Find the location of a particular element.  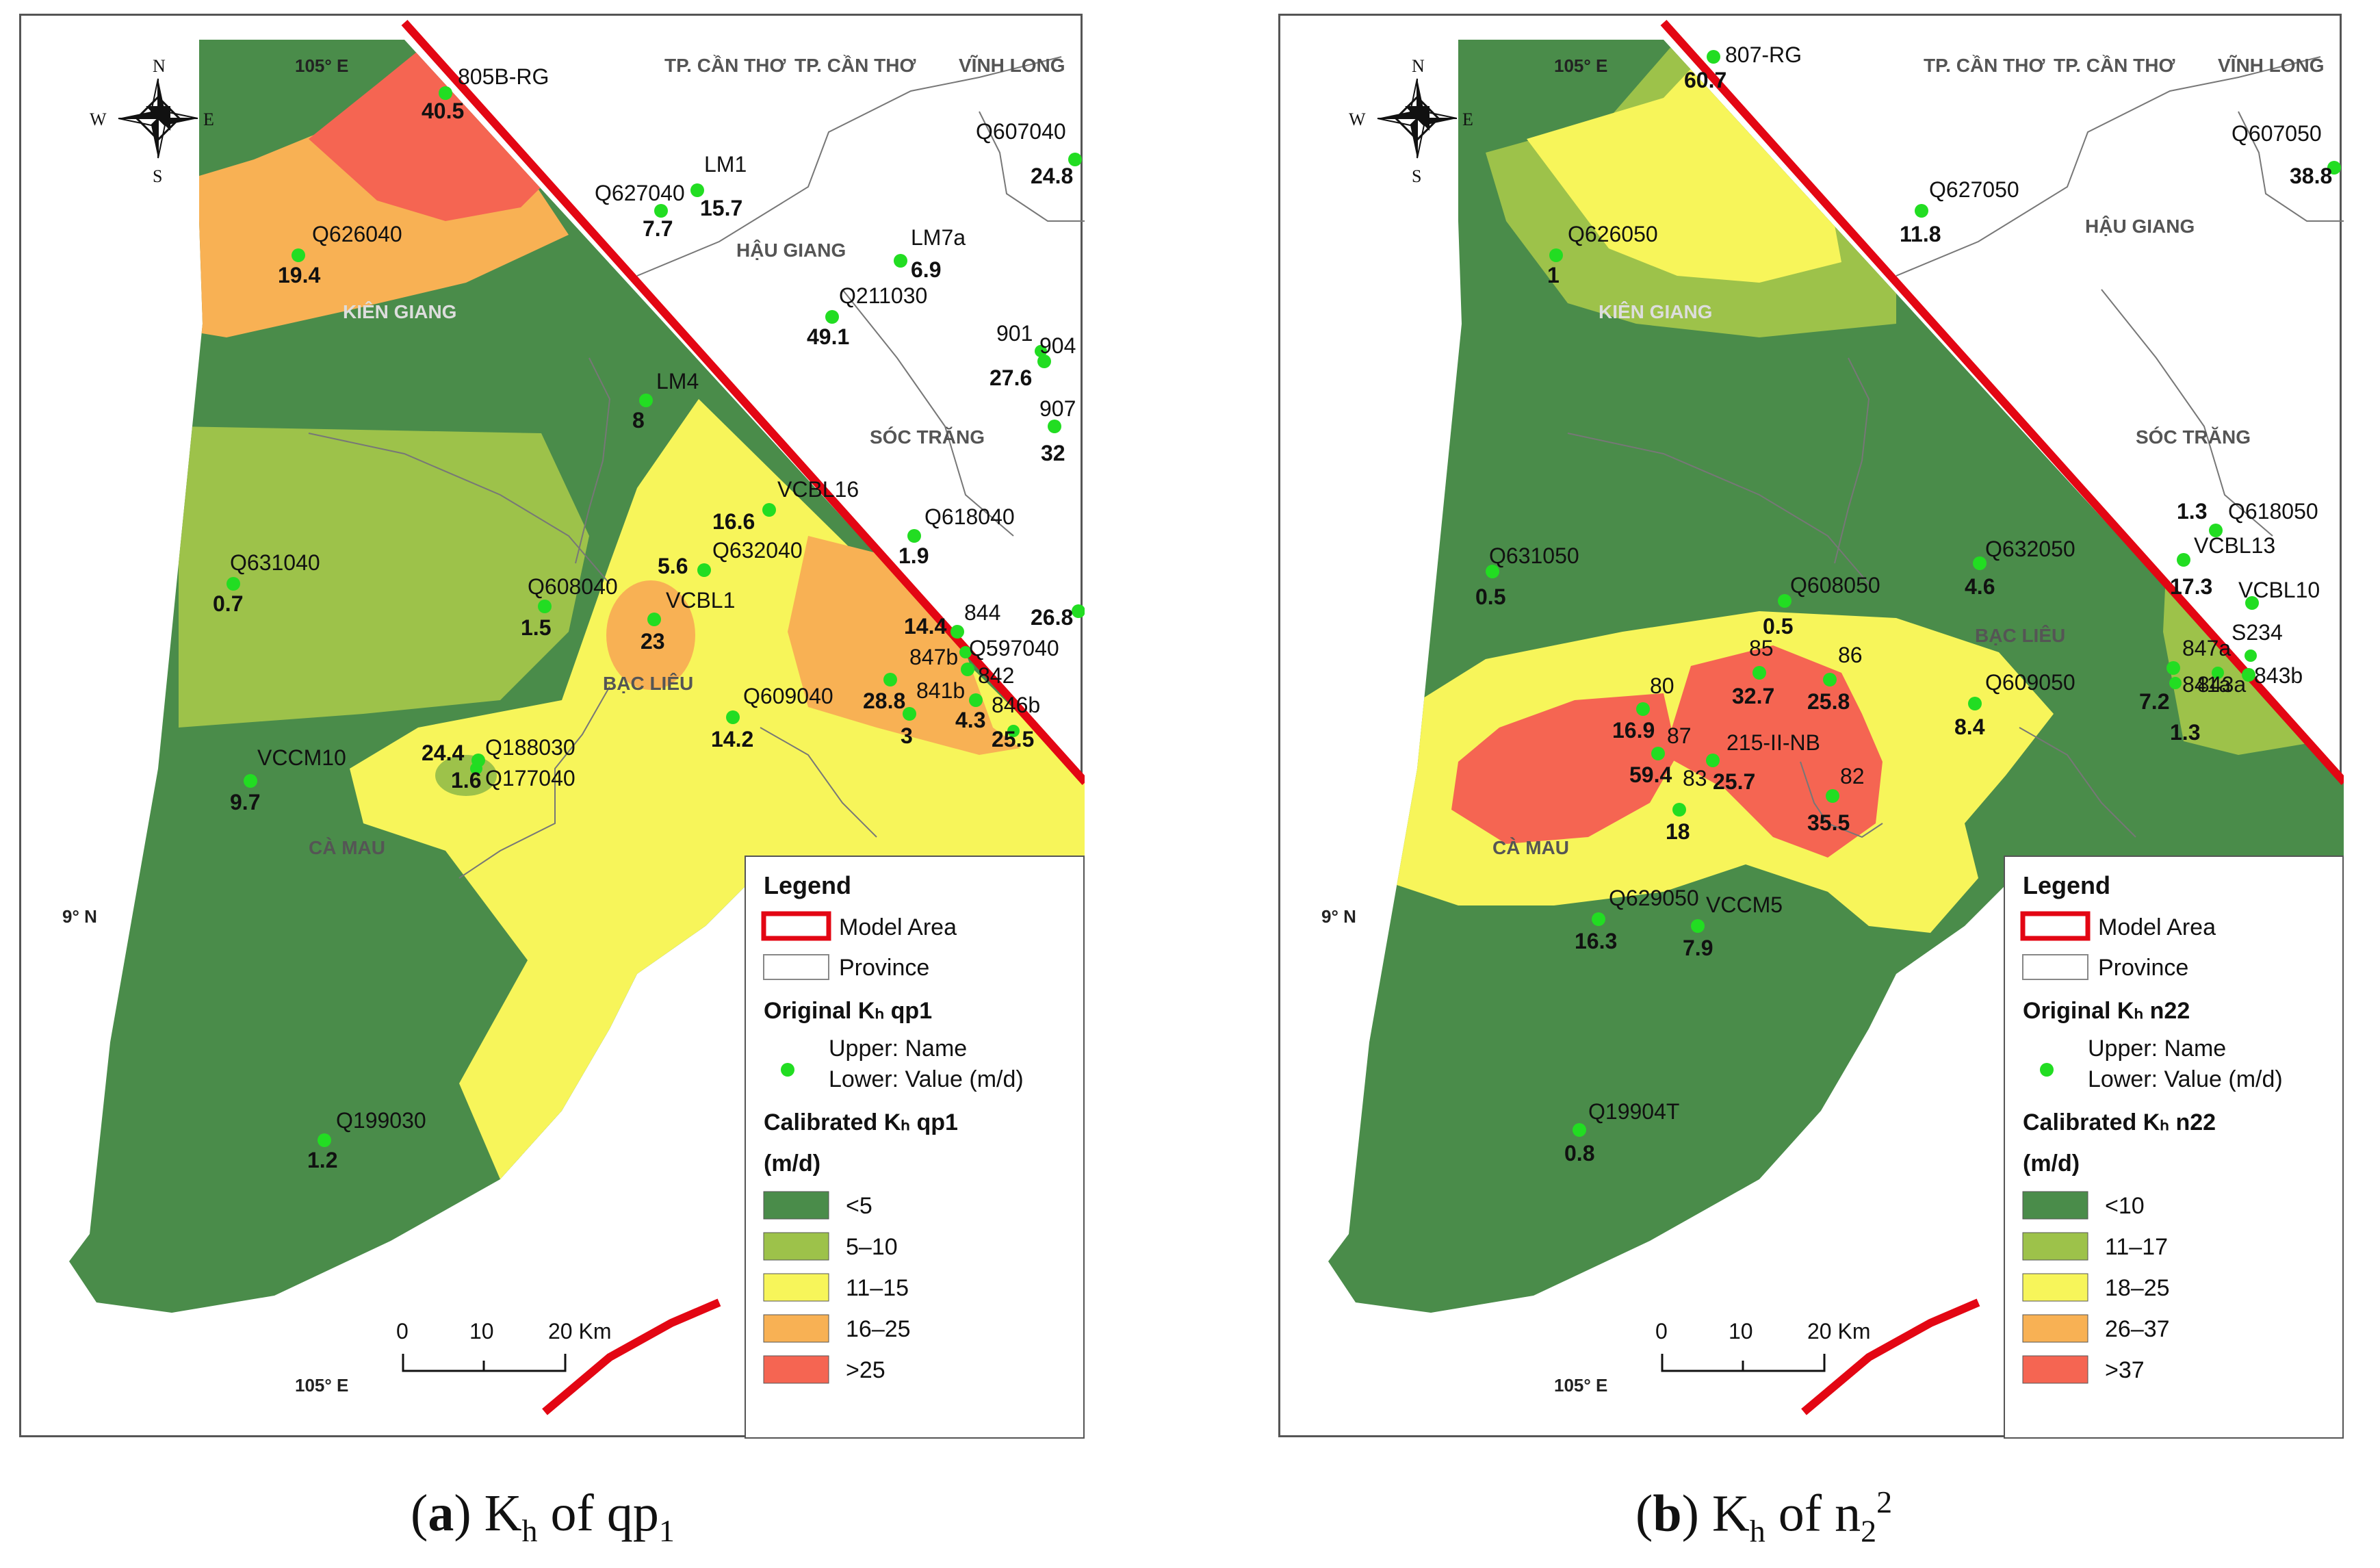

lon-label-bottom-a: 105° E is located at coordinates (321, 1385).